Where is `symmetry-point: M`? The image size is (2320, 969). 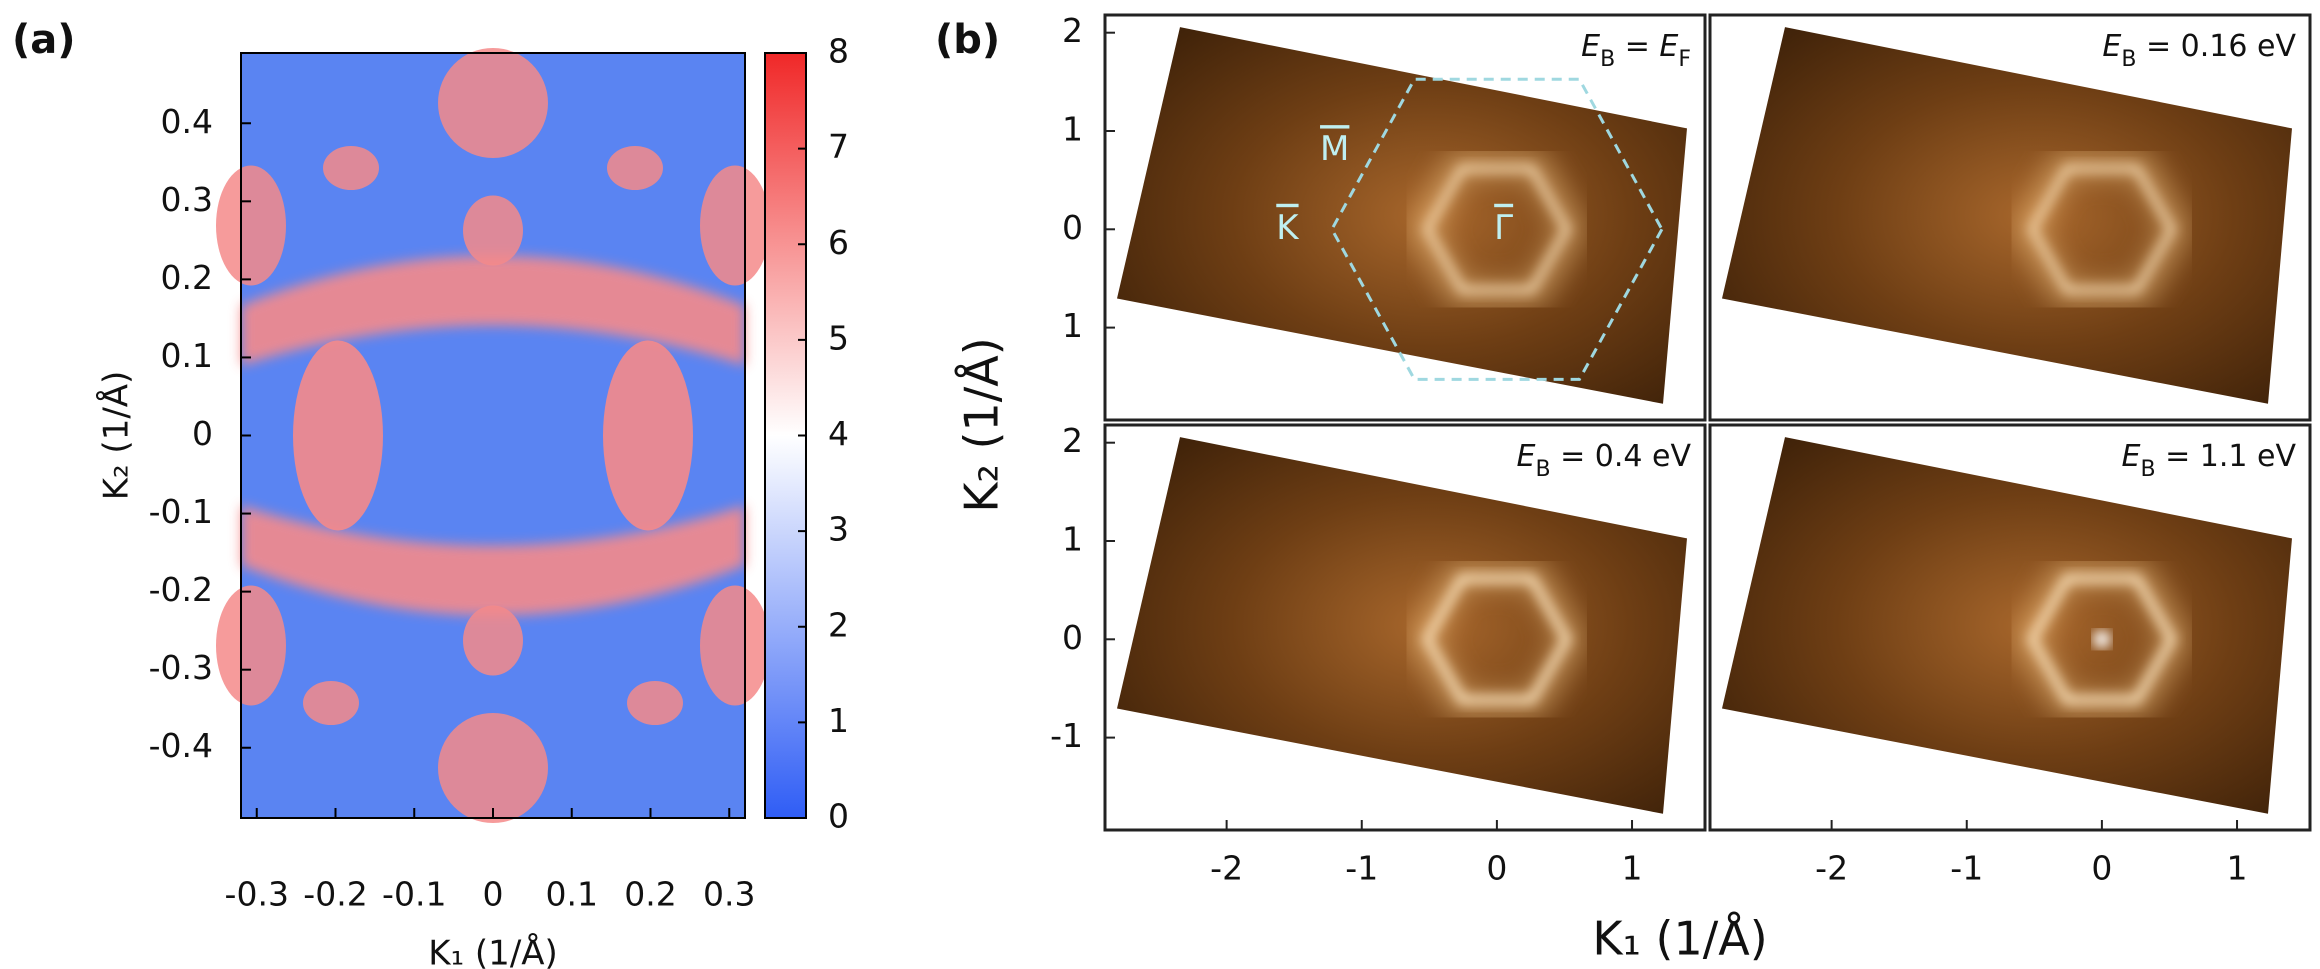
symmetry-point: M is located at coordinates (1334, 149).